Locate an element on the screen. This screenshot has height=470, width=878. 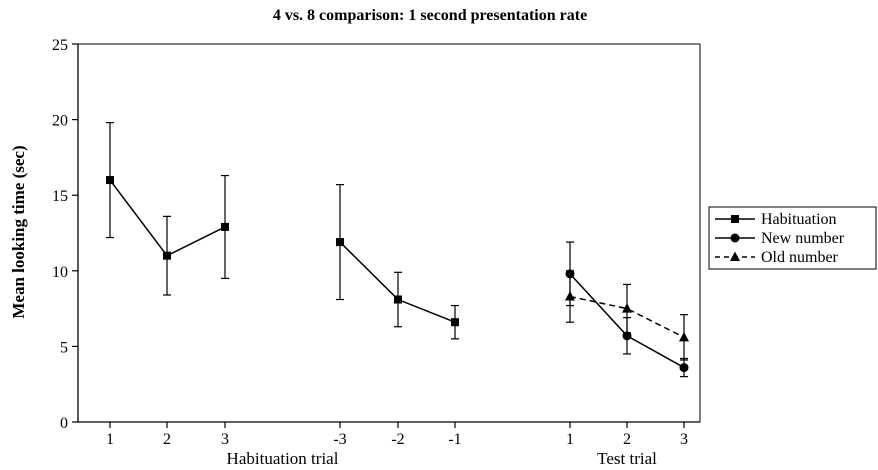
x-tick-label: -1 is located at coordinates (454, 439).